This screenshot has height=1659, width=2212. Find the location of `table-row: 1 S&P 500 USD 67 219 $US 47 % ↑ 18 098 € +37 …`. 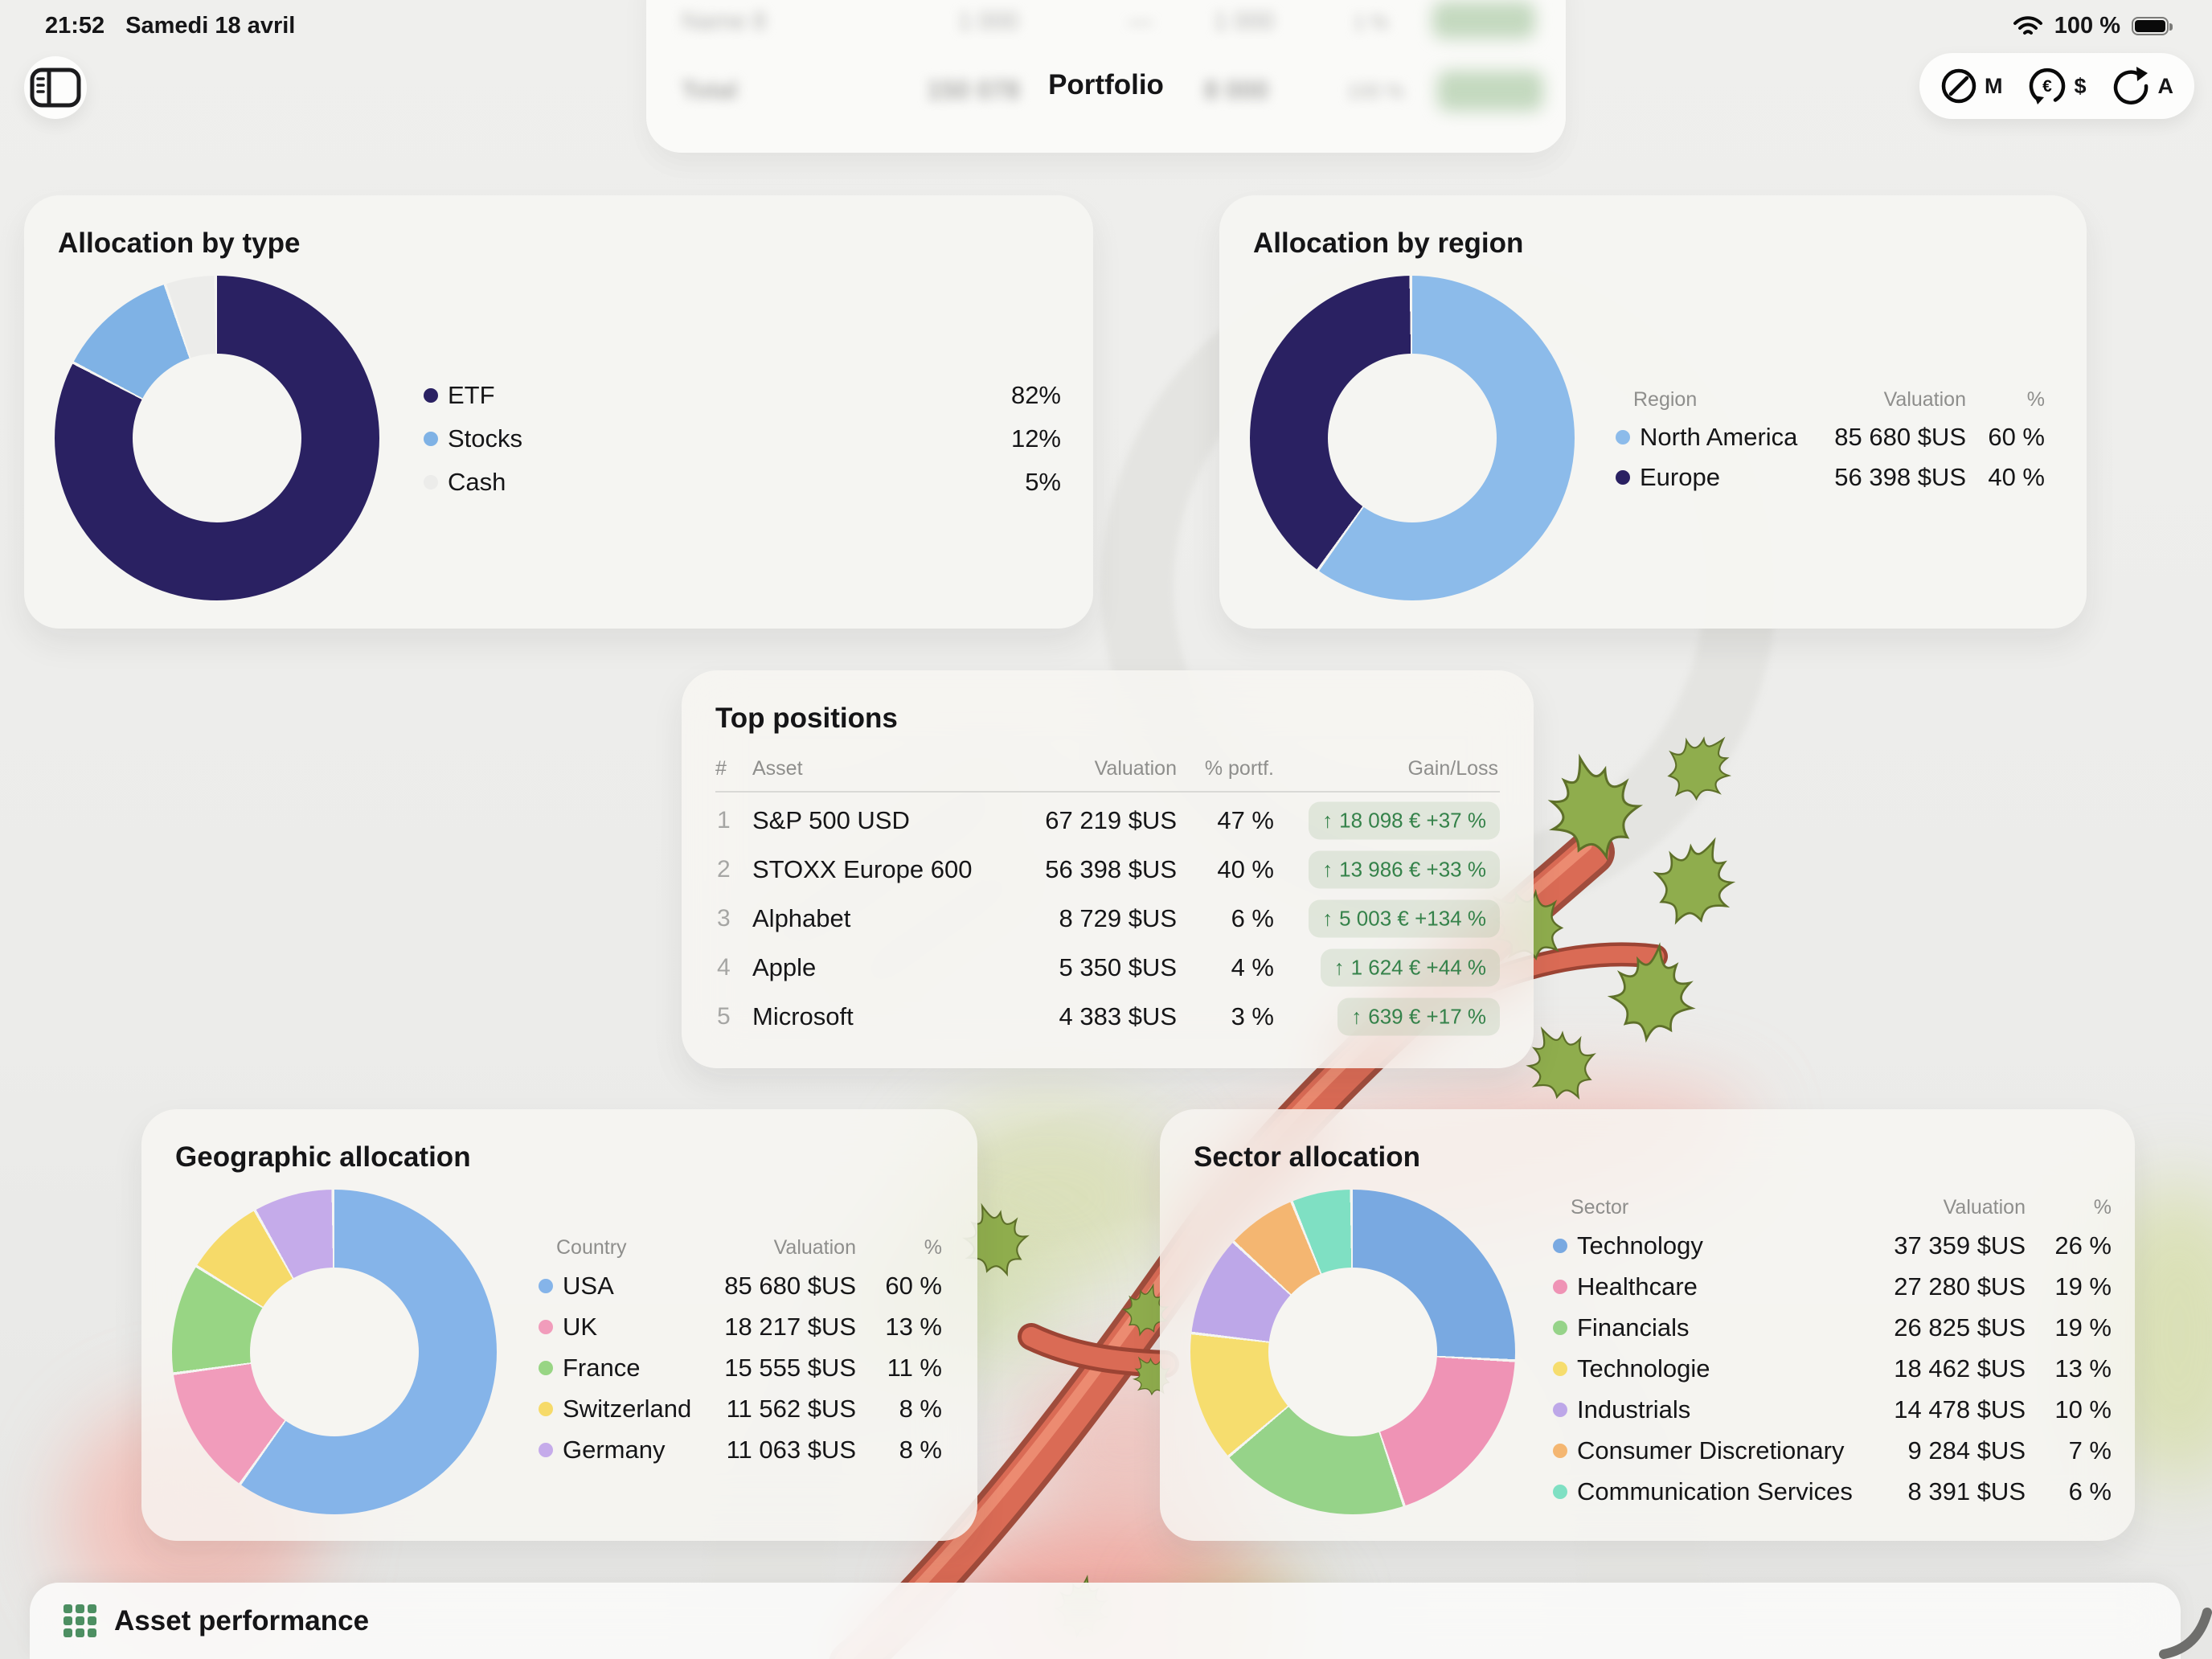

table-row: 1 S&P 500 USD 67 219 $US 47 % ↑ 18 098 € +37 … is located at coordinates (1107, 821).